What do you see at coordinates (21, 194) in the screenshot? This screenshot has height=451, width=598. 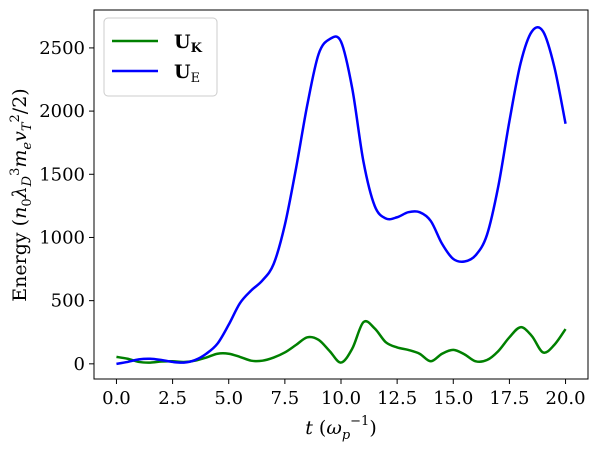 I see `y-axis-label: Energy (n0λD3mevT2/2)` at bounding box center [21, 194].